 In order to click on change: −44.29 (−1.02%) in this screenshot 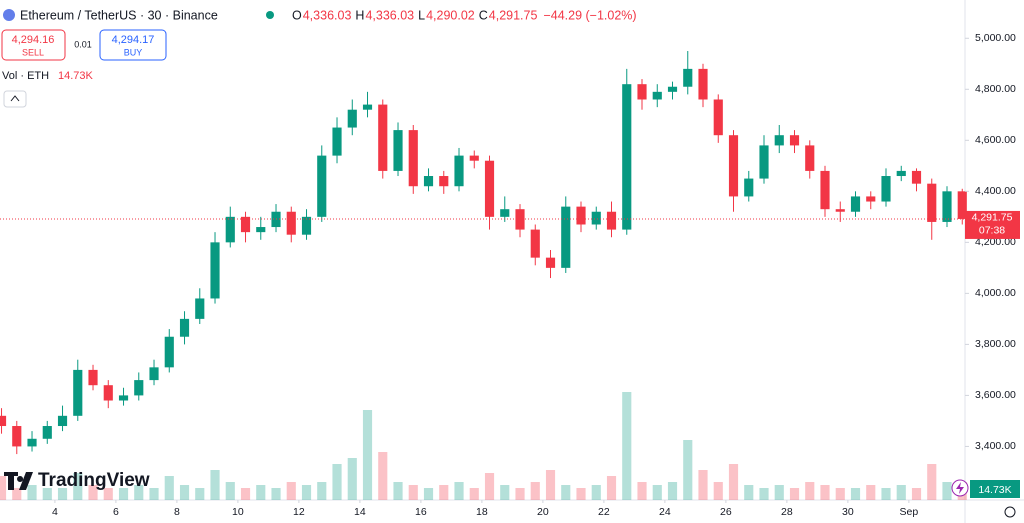, I will do `click(589, 15)`.